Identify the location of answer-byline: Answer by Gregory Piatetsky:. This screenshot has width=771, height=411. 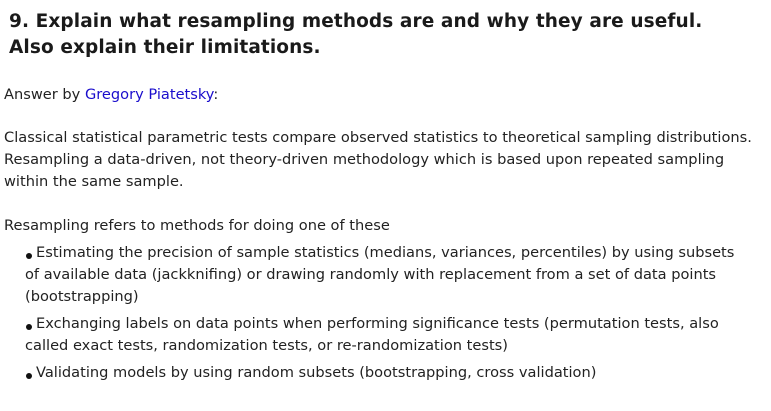
(111, 95).